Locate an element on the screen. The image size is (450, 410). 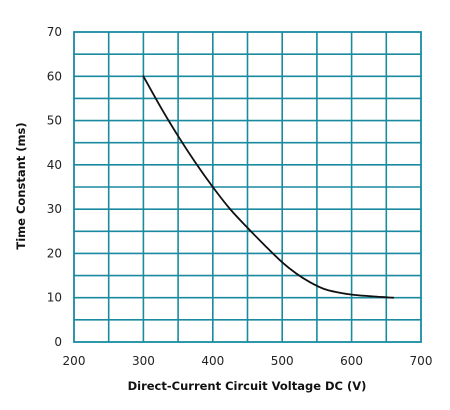
x-tick-label: 600 is located at coordinates (351, 361).